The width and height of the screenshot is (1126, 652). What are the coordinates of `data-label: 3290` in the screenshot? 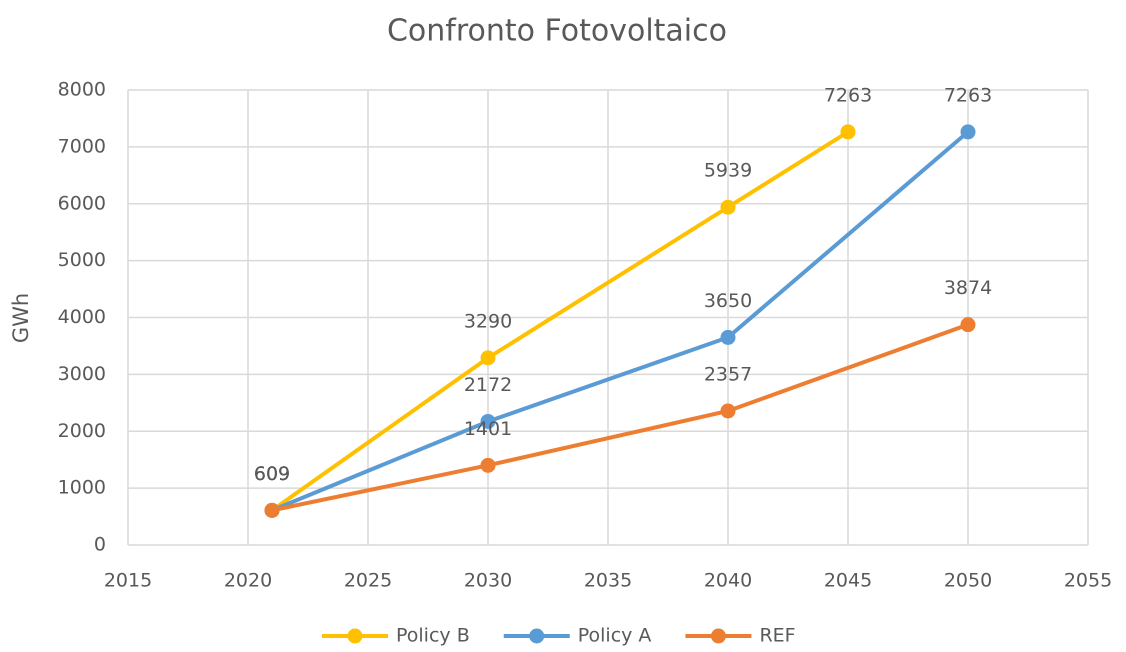 It's located at (488, 321).